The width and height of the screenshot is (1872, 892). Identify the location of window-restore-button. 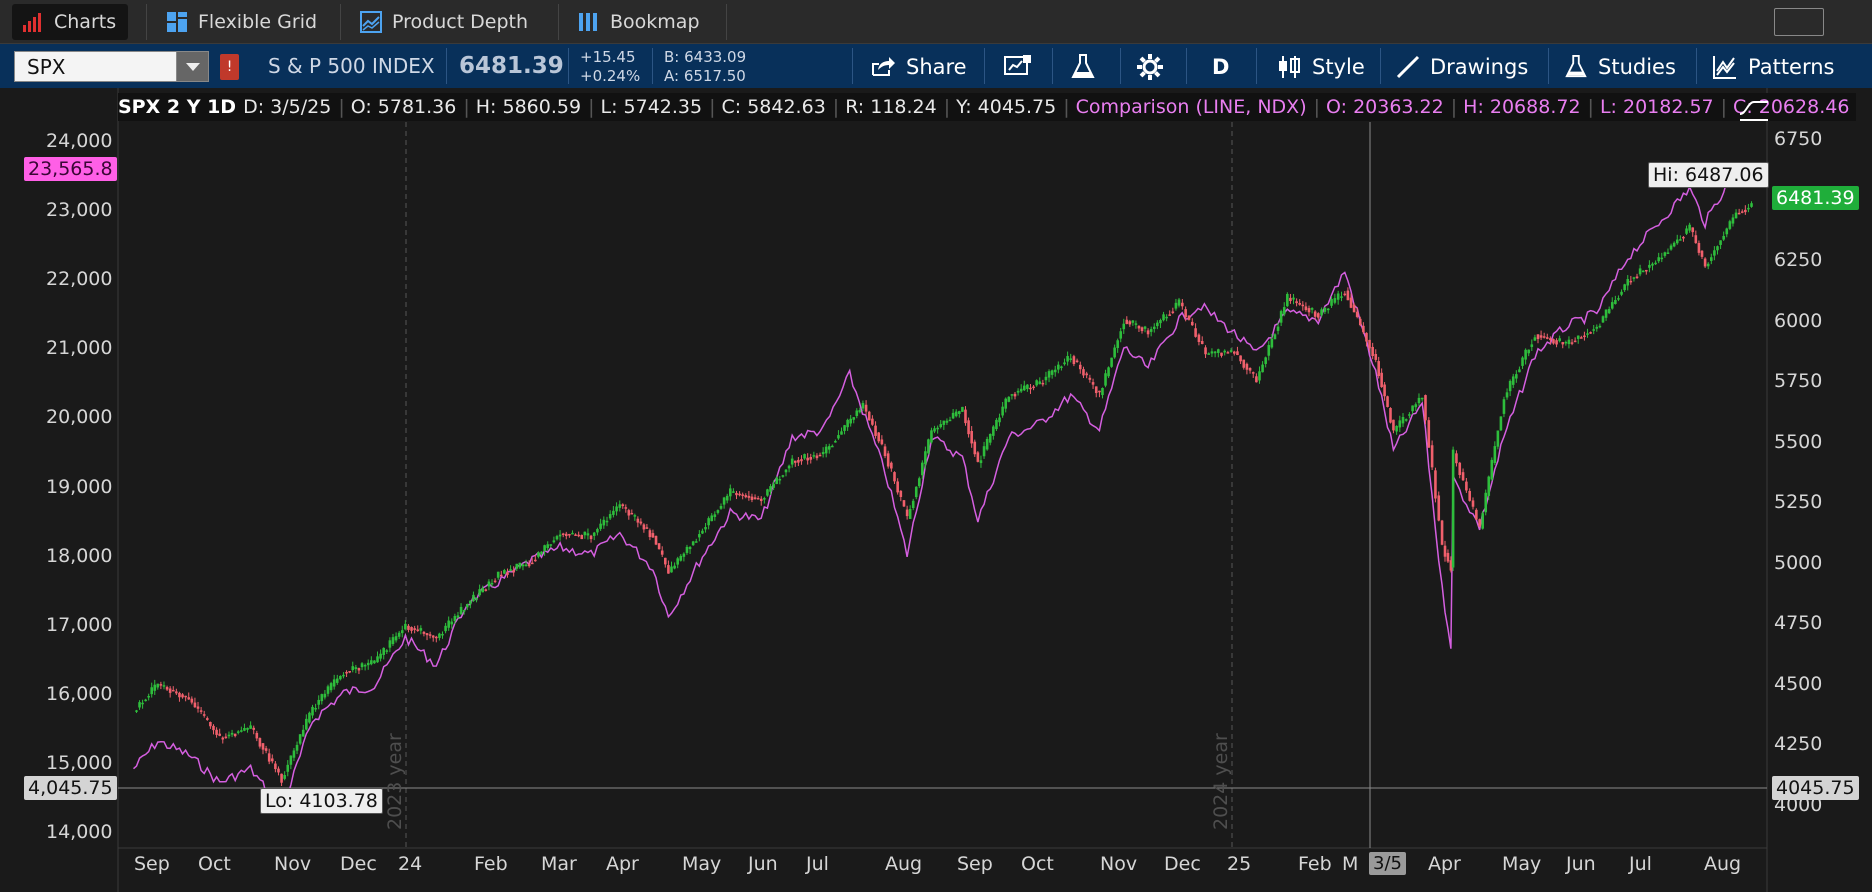
(1799, 22).